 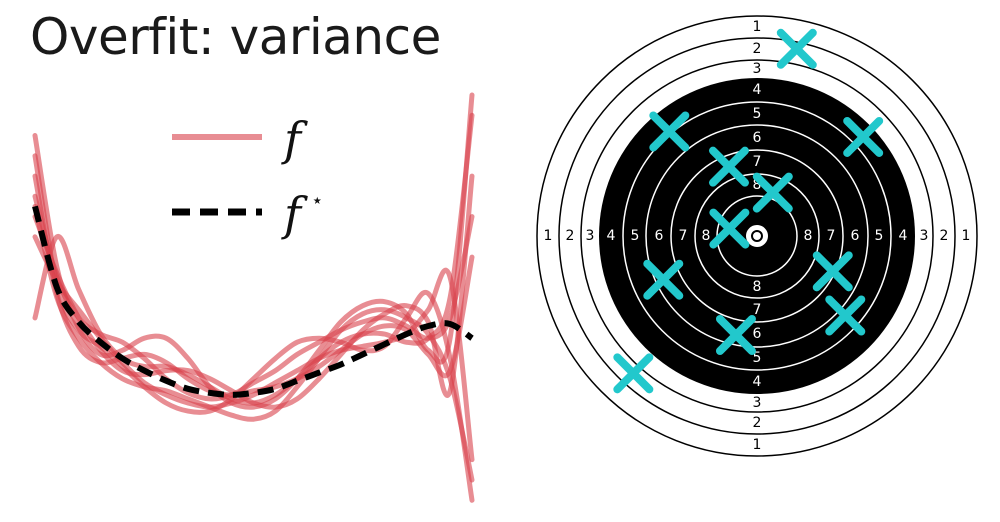 I want to click on black-ring-label-7-bottom: 7, so click(x=757, y=310).